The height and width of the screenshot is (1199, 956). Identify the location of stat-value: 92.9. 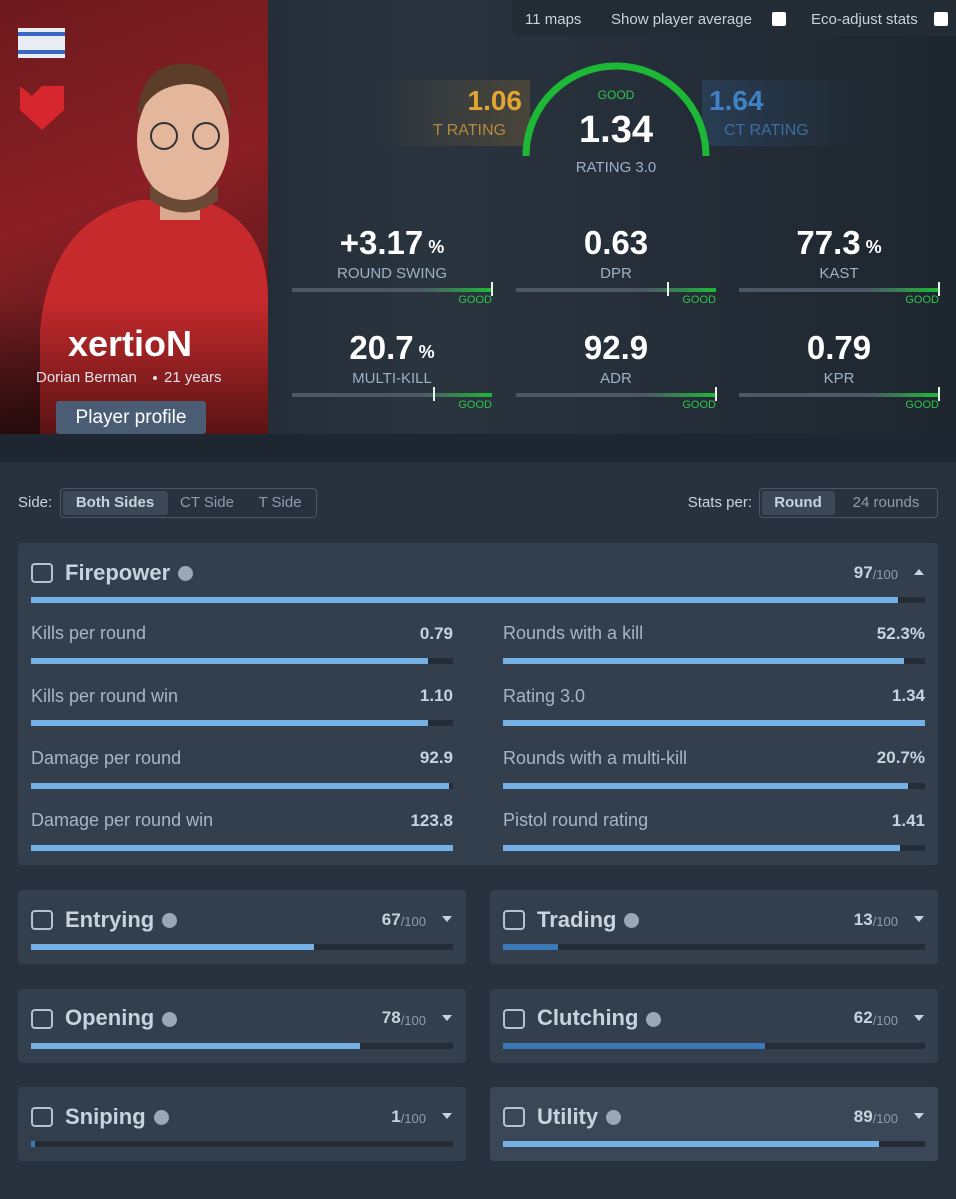
(436, 758).